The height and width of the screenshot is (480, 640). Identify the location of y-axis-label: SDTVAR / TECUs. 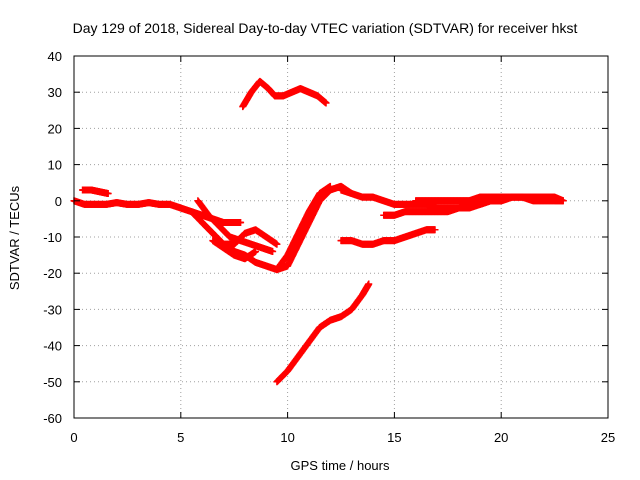
(14, 237).